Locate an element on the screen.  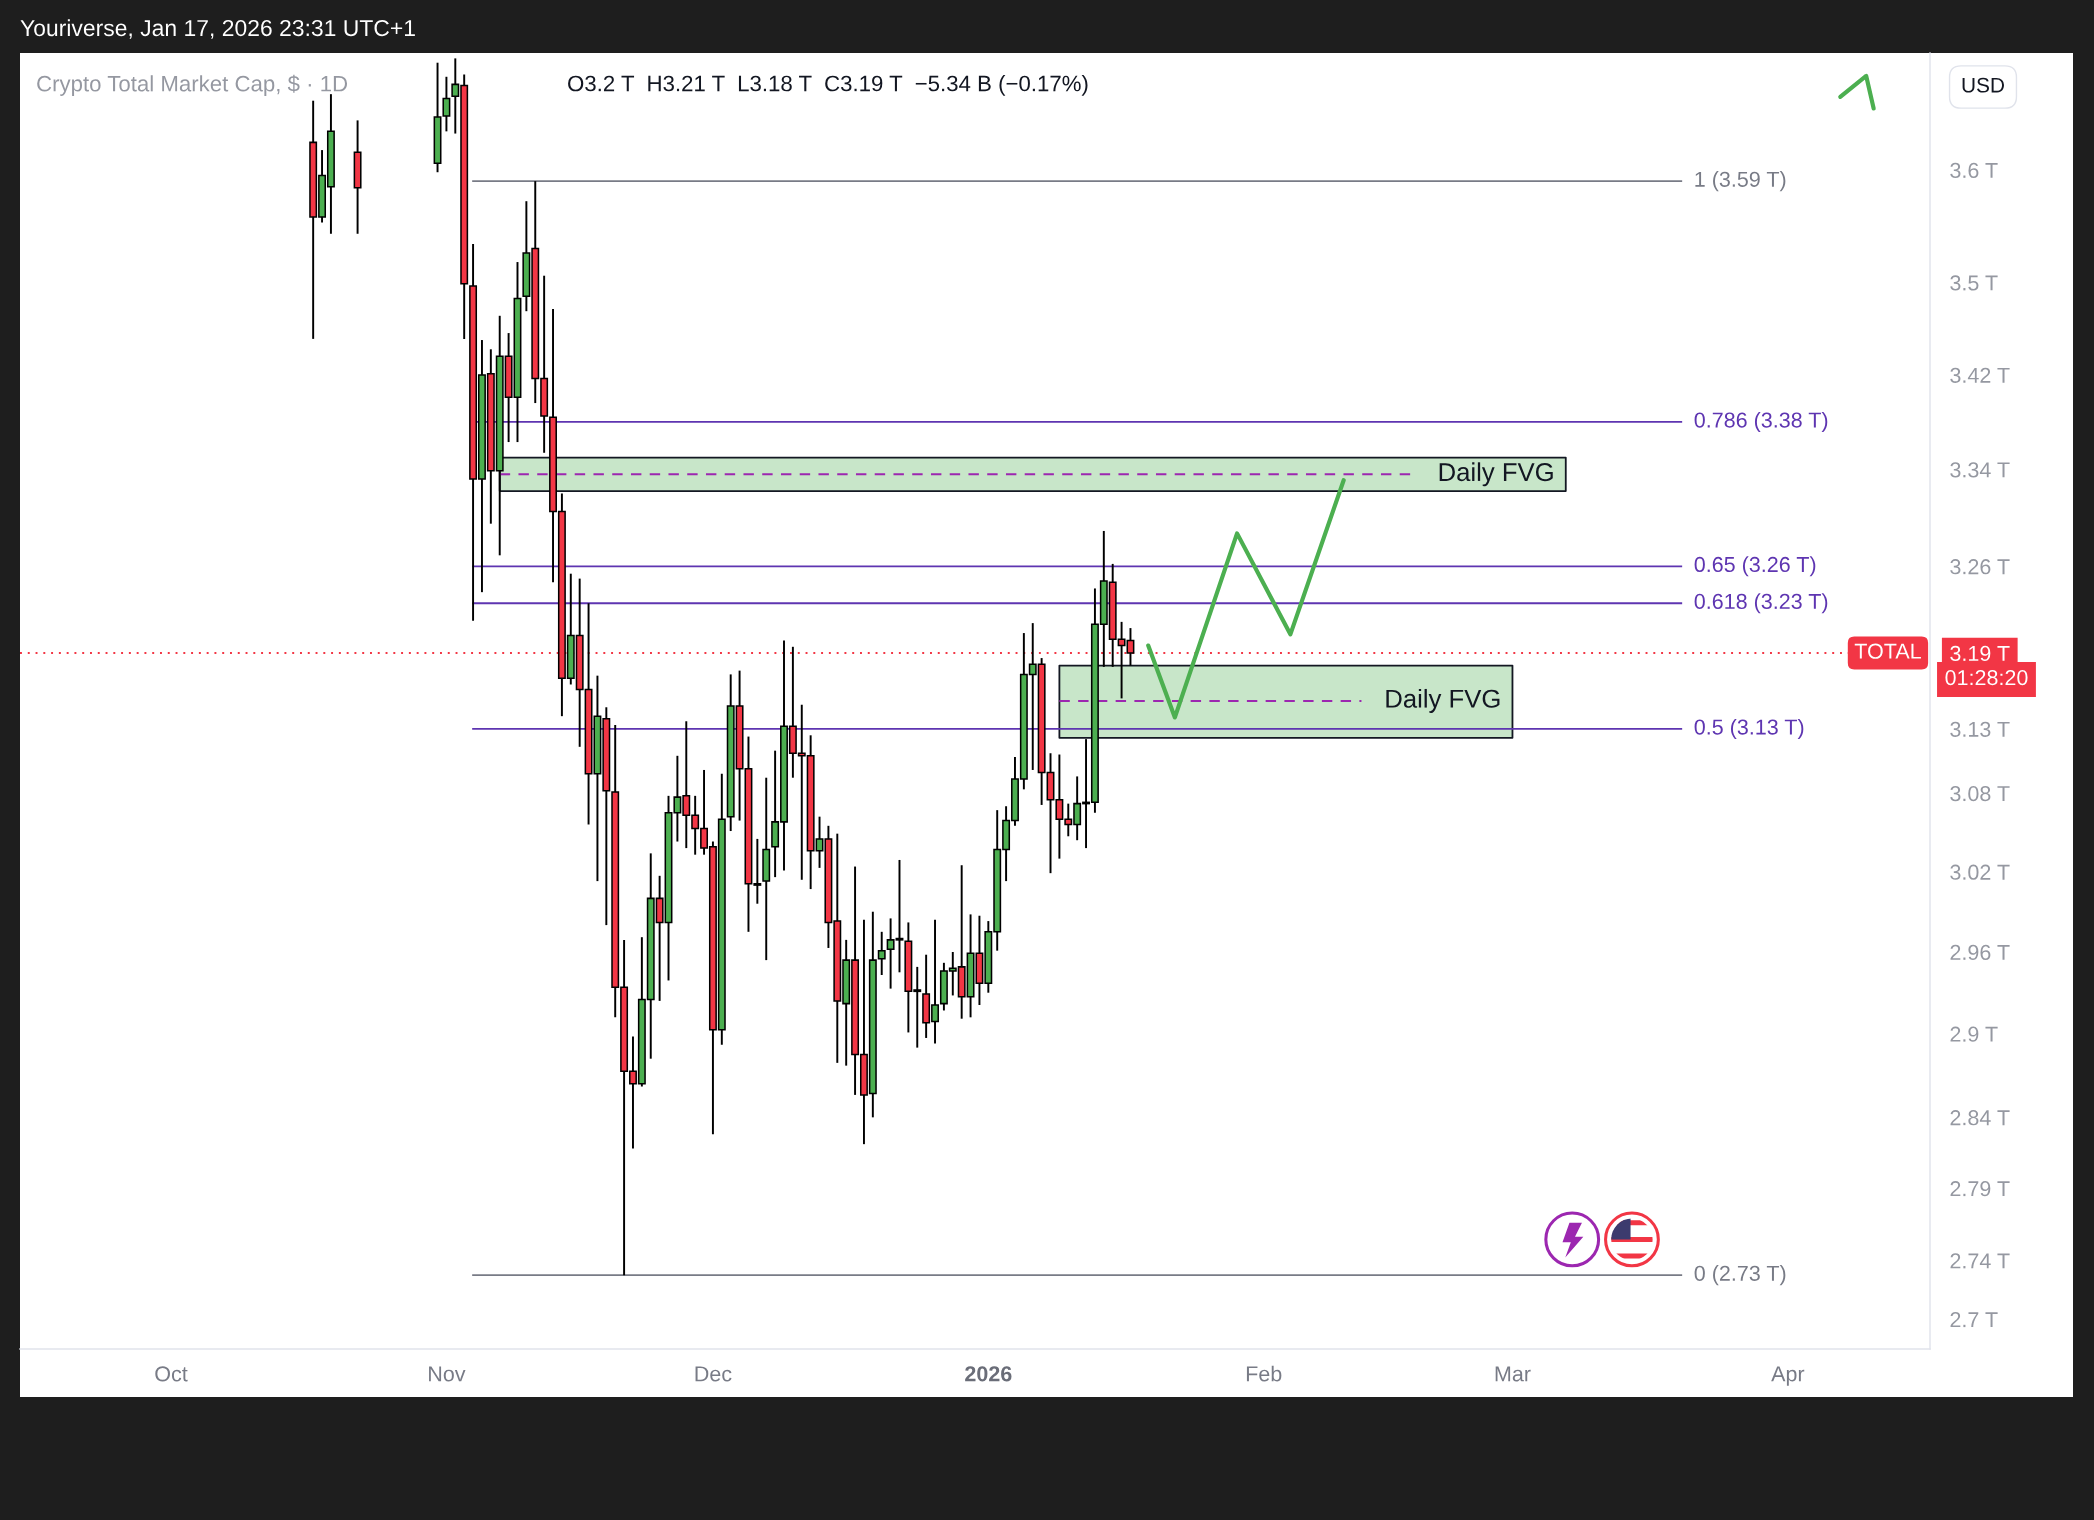
y-tick-label: 3.26 T is located at coordinates (1980, 567).